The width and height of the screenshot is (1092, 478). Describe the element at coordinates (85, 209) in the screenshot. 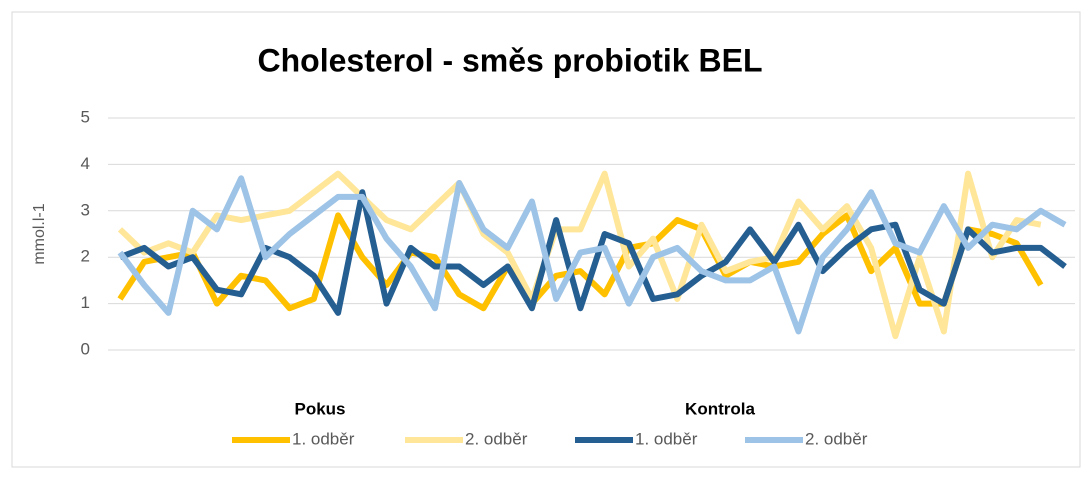

I see `y-tick-label: 3` at that location.